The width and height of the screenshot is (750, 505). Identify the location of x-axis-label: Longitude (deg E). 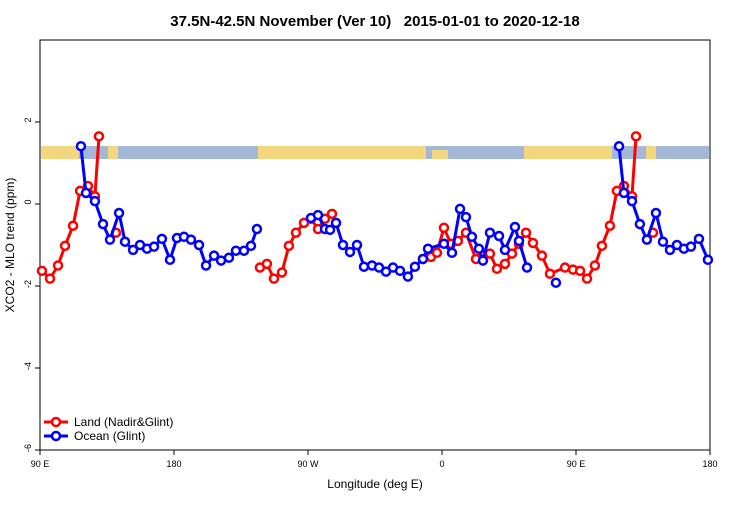
(374, 484).